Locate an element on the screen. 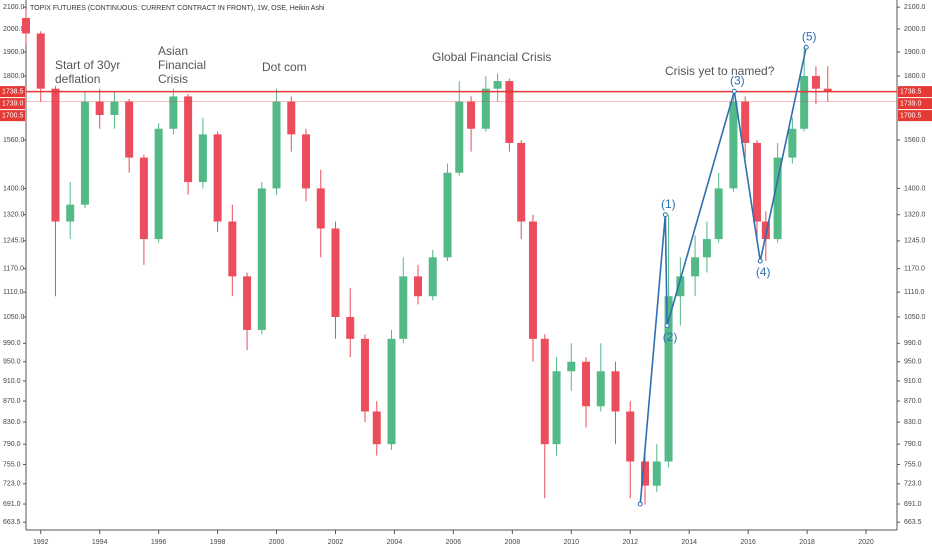 Image resolution: width=932 pixels, height=550 pixels. annotation: Crisis is located at coordinates (173, 79).